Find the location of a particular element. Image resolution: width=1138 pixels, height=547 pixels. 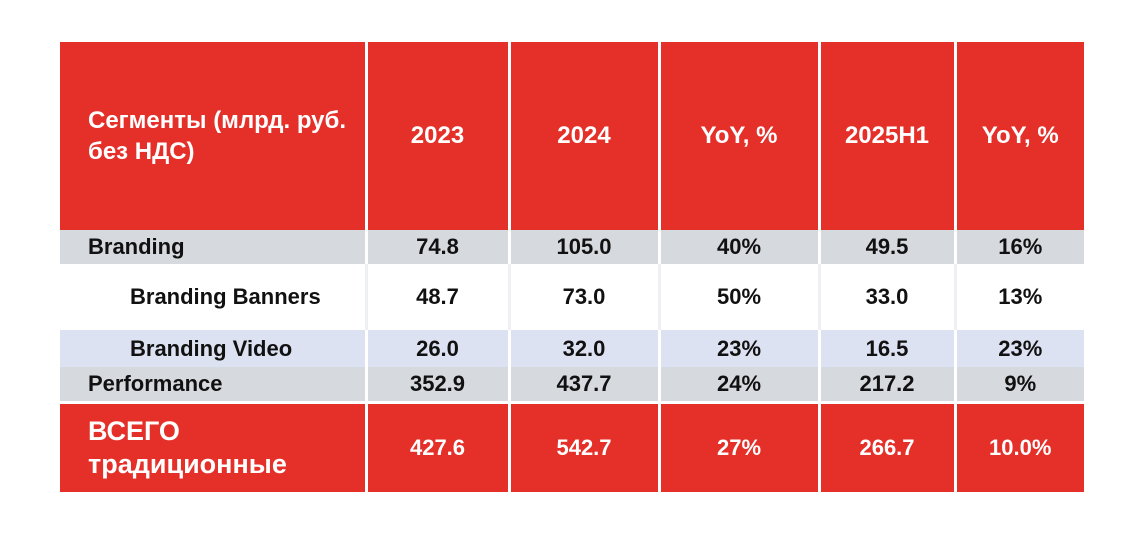

yoy-2025h1: 23% is located at coordinates (1019, 348).